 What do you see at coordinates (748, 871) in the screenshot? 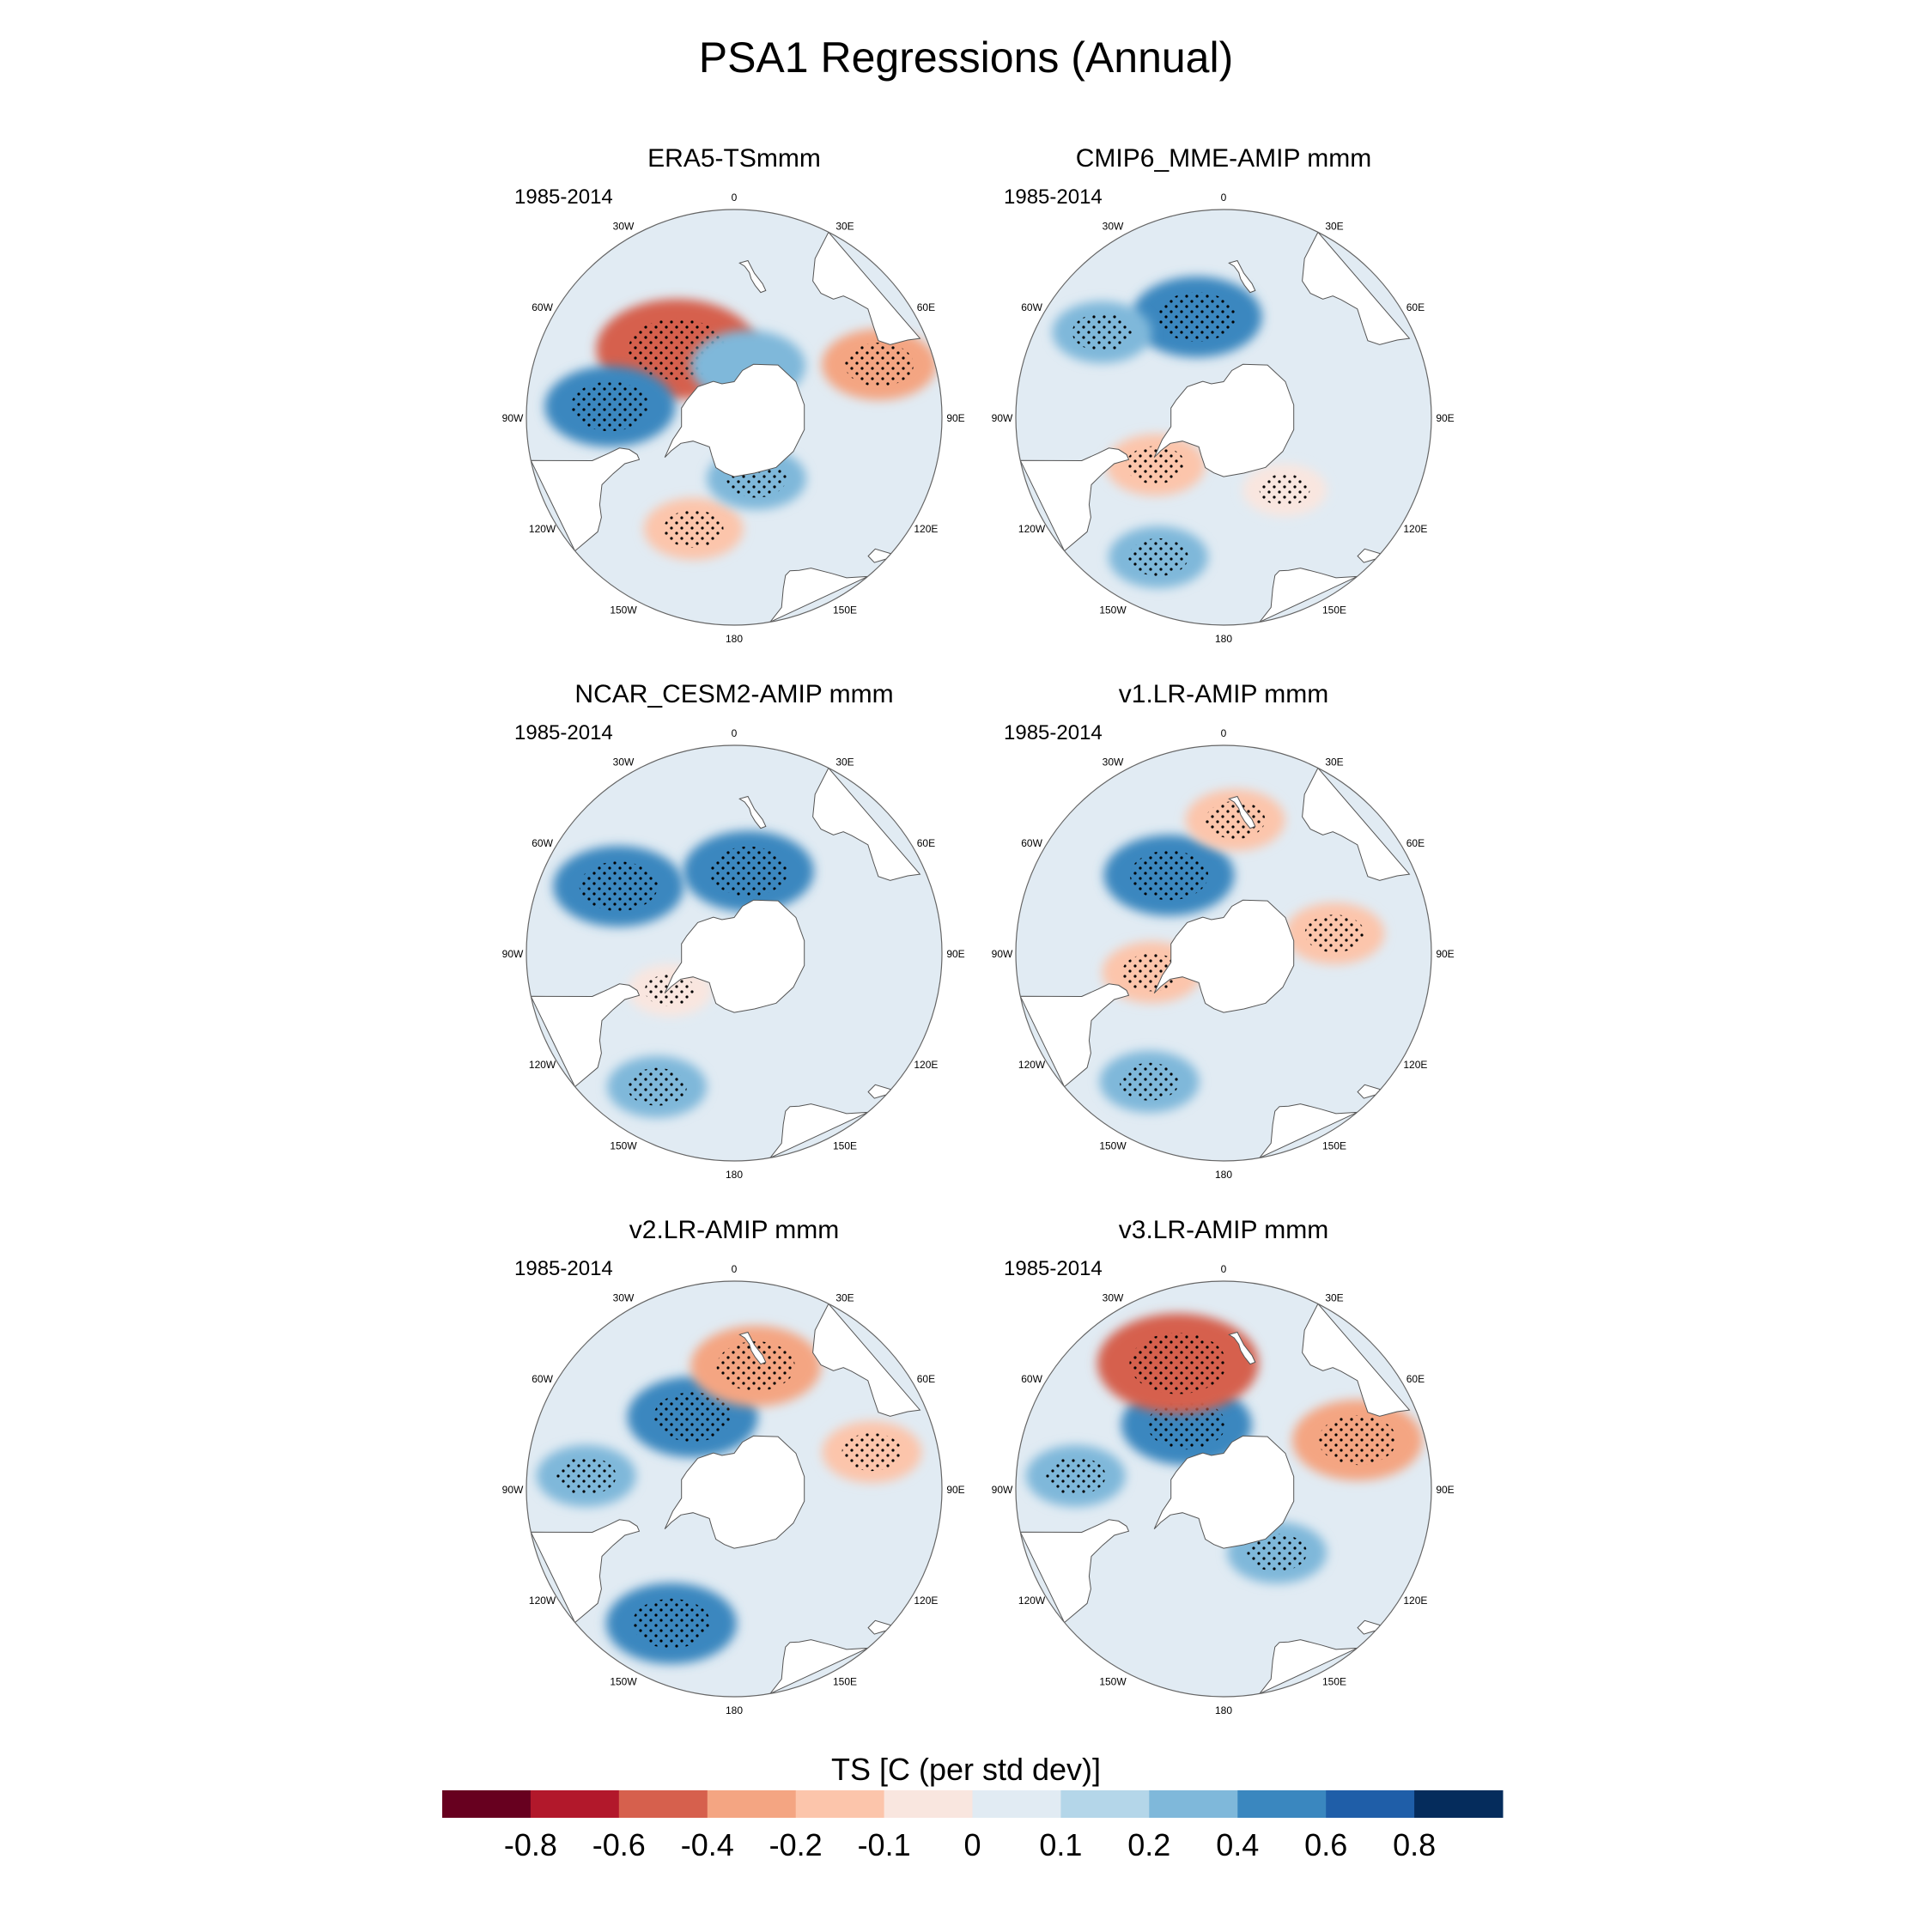
I see `stippling-ross-warming` at bounding box center [748, 871].